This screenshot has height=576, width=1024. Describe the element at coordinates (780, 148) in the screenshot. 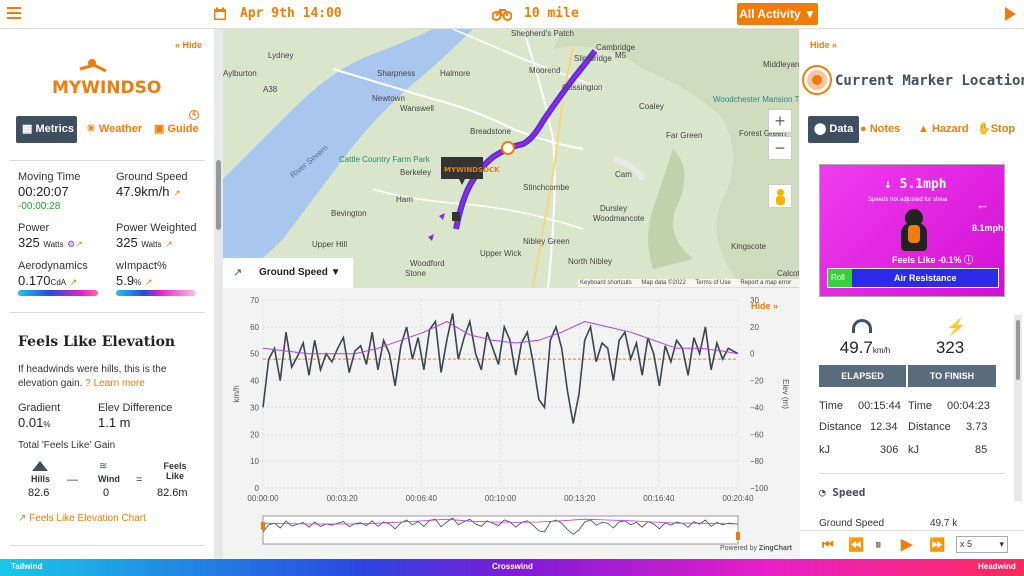

I see `zoom-out-button: −` at that location.